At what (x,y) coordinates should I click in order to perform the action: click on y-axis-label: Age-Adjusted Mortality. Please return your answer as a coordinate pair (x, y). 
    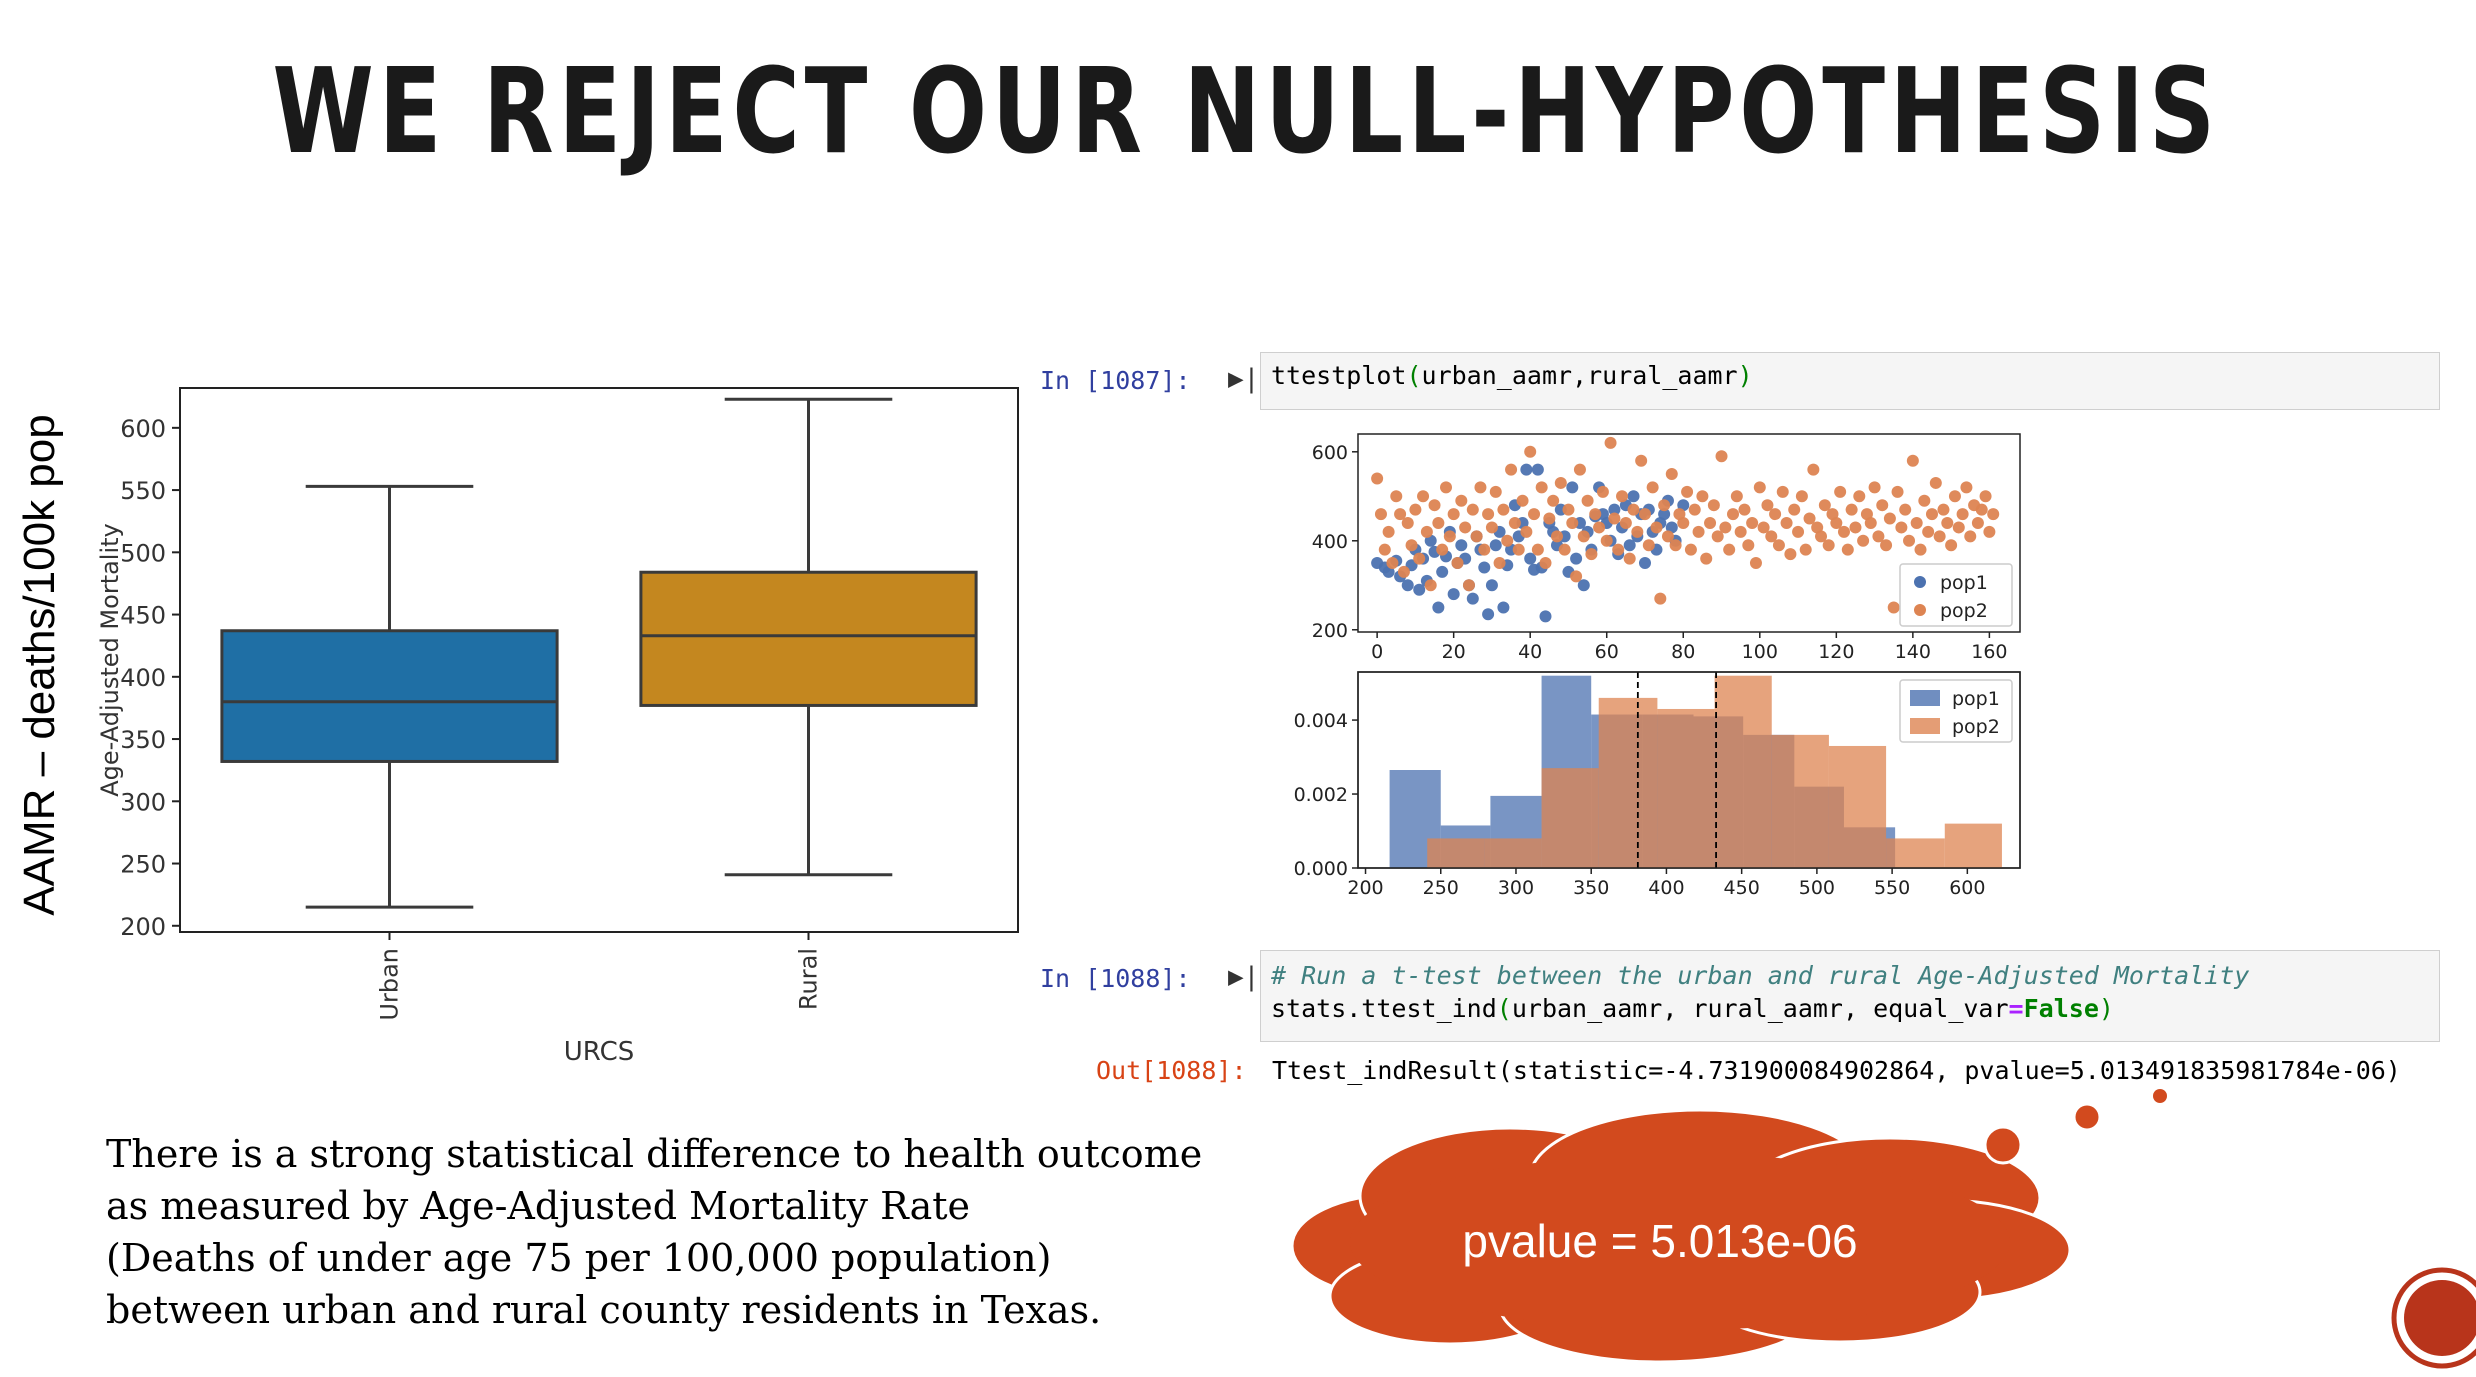
    Looking at the image, I should click on (110, 660).